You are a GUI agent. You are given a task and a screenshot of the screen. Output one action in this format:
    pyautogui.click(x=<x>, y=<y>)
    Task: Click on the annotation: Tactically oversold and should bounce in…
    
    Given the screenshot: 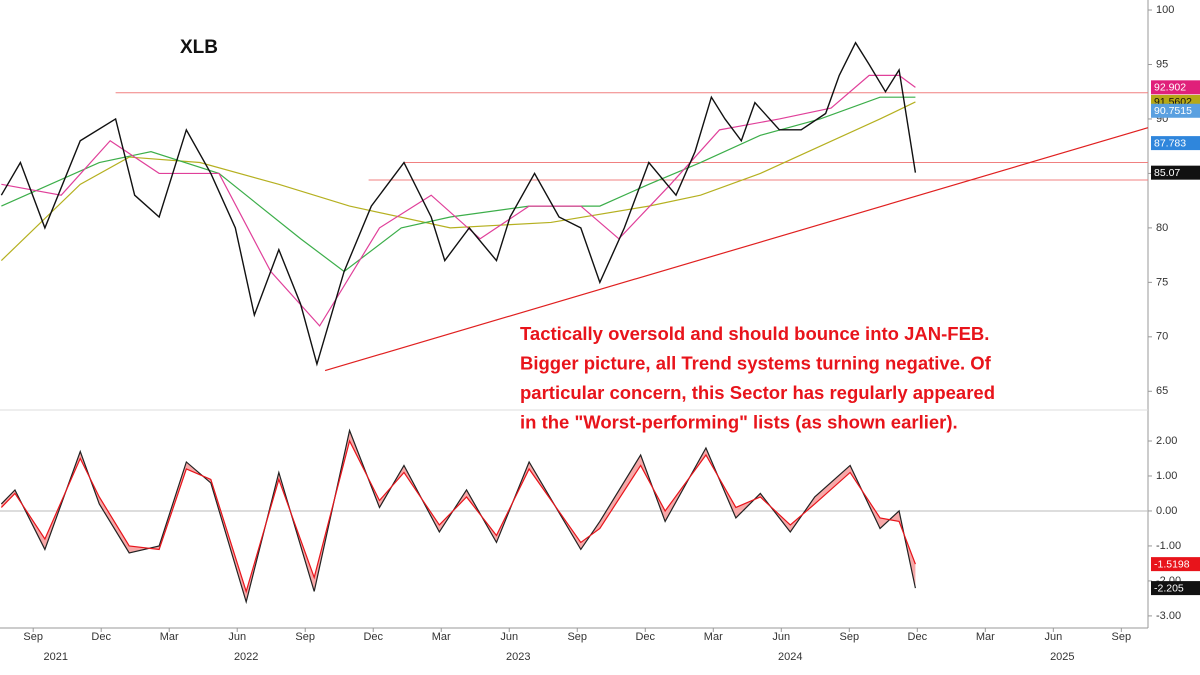 What is the action you would take?
    pyautogui.click(x=754, y=333)
    